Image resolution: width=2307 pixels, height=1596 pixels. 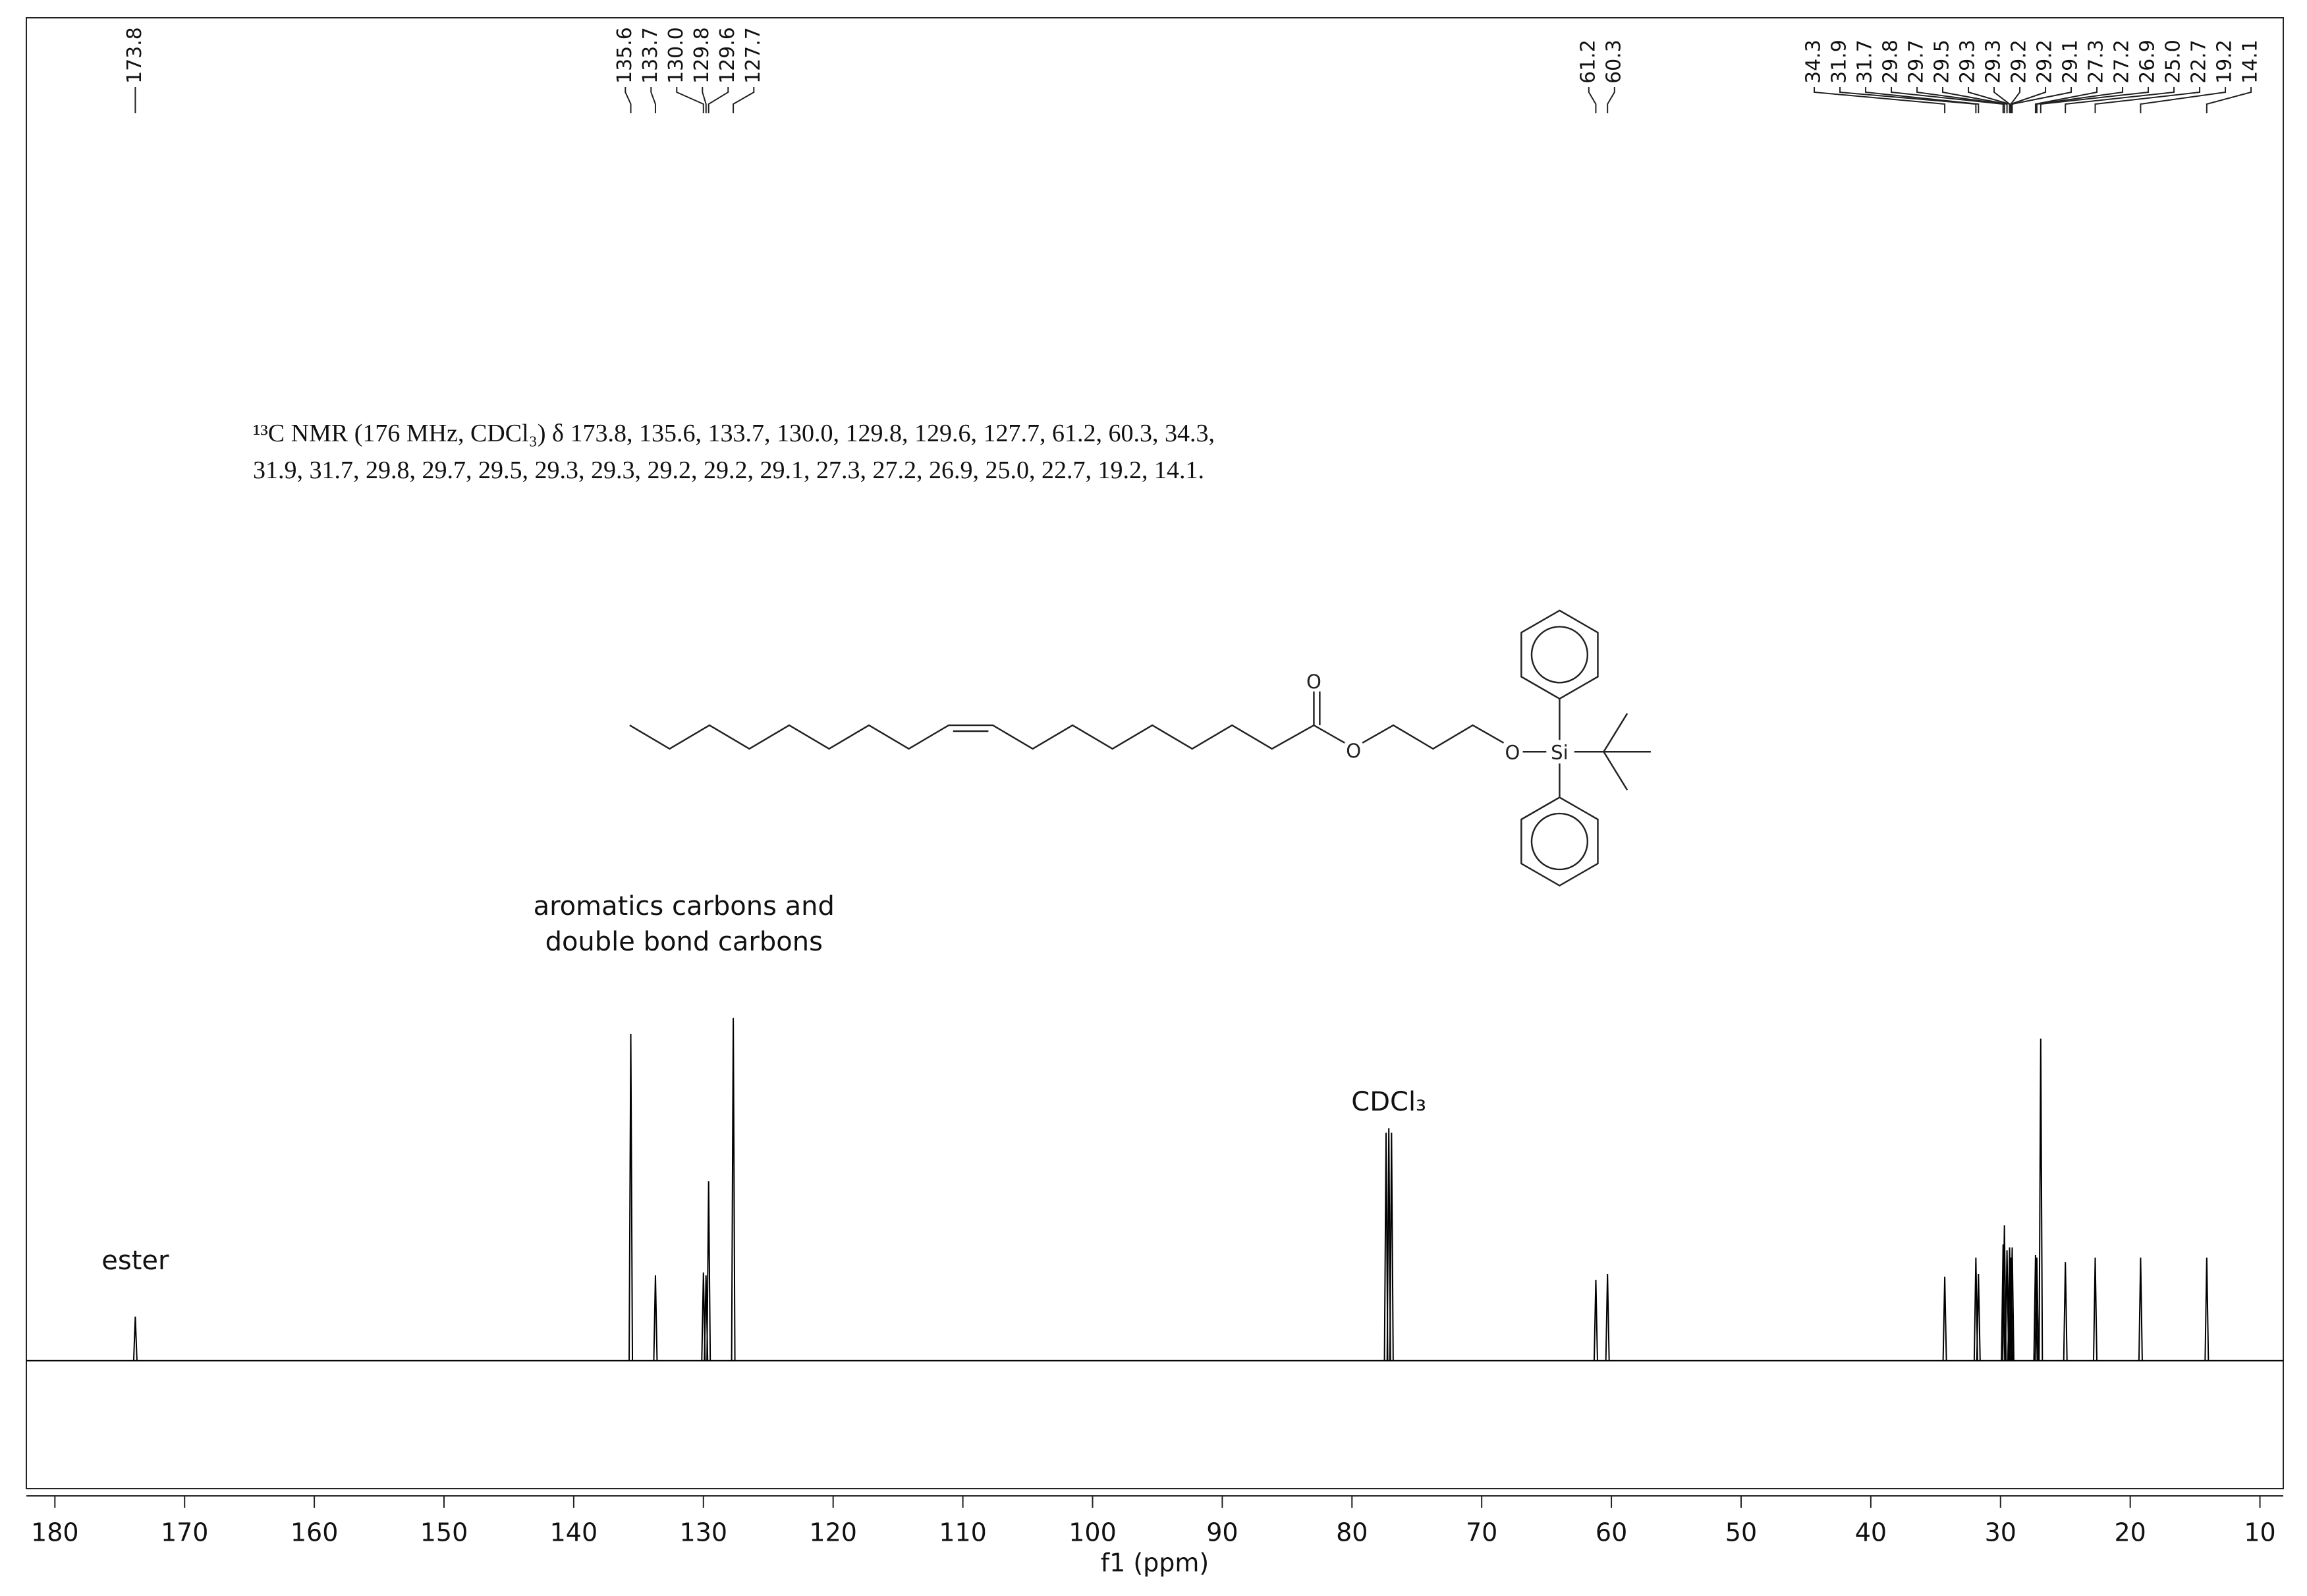 What do you see at coordinates (2147, 62) in the screenshot?
I see `peak-label: 26.9` at bounding box center [2147, 62].